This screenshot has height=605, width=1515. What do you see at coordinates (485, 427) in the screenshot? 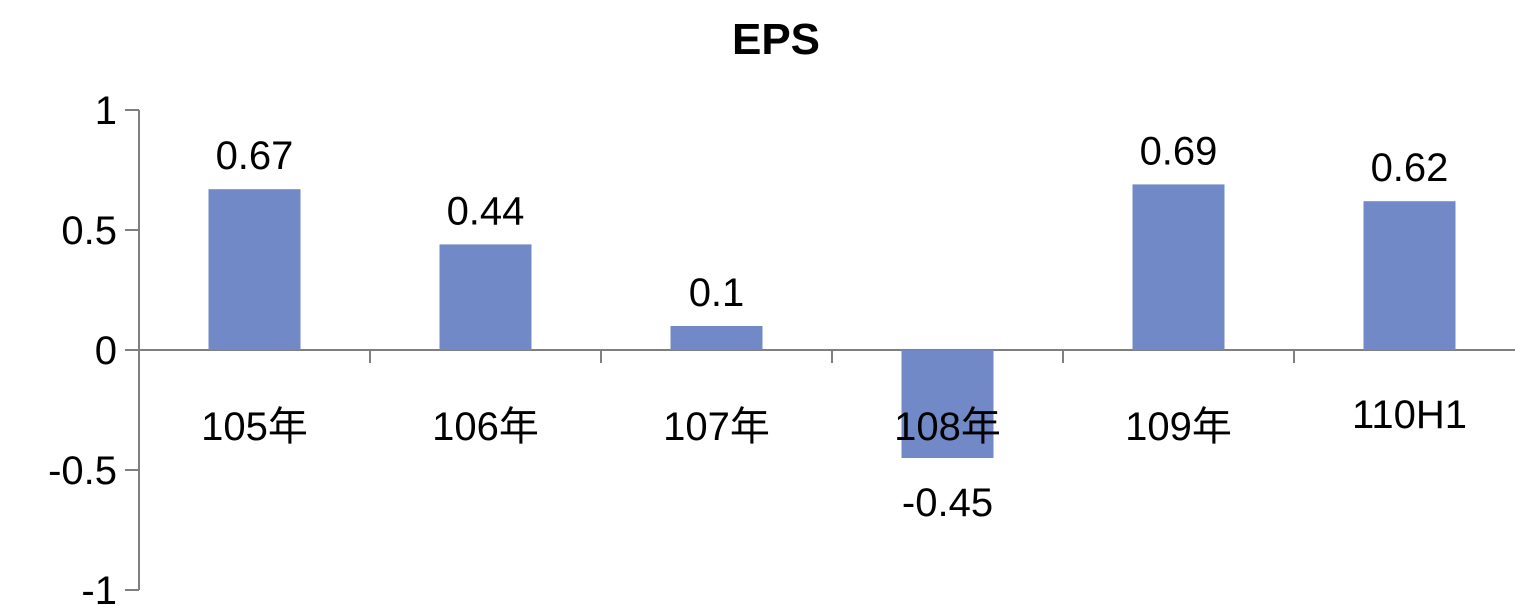
I see `category-label: 106年` at bounding box center [485, 427].